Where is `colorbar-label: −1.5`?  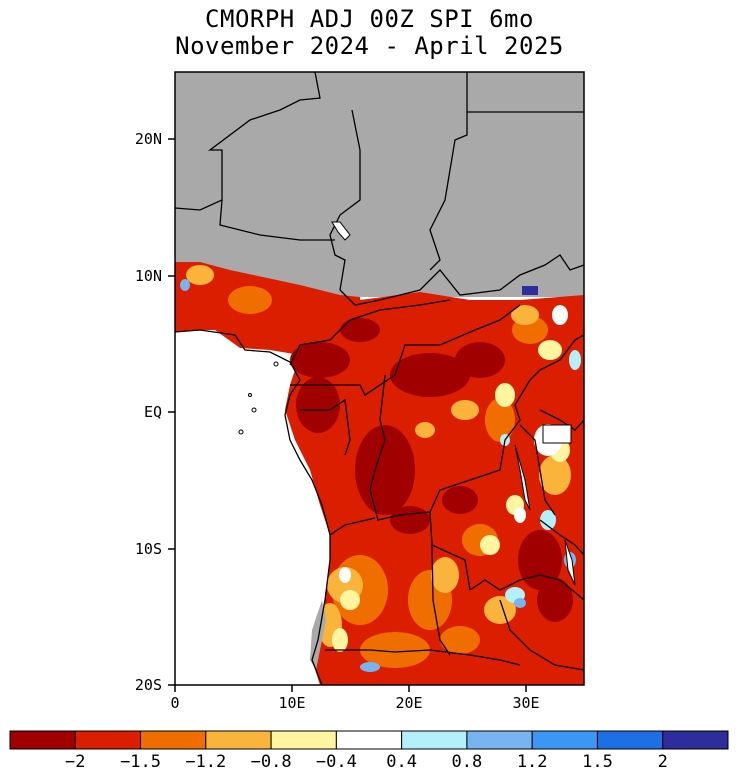 colorbar-label: −1.5 is located at coordinates (140, 762).